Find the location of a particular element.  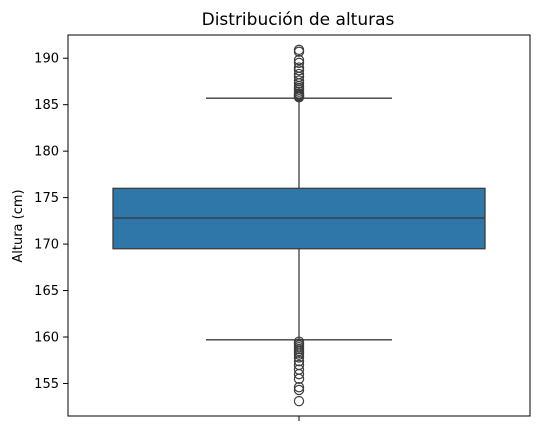

y-tick-label: 190 is located at coordinates (46, 59).